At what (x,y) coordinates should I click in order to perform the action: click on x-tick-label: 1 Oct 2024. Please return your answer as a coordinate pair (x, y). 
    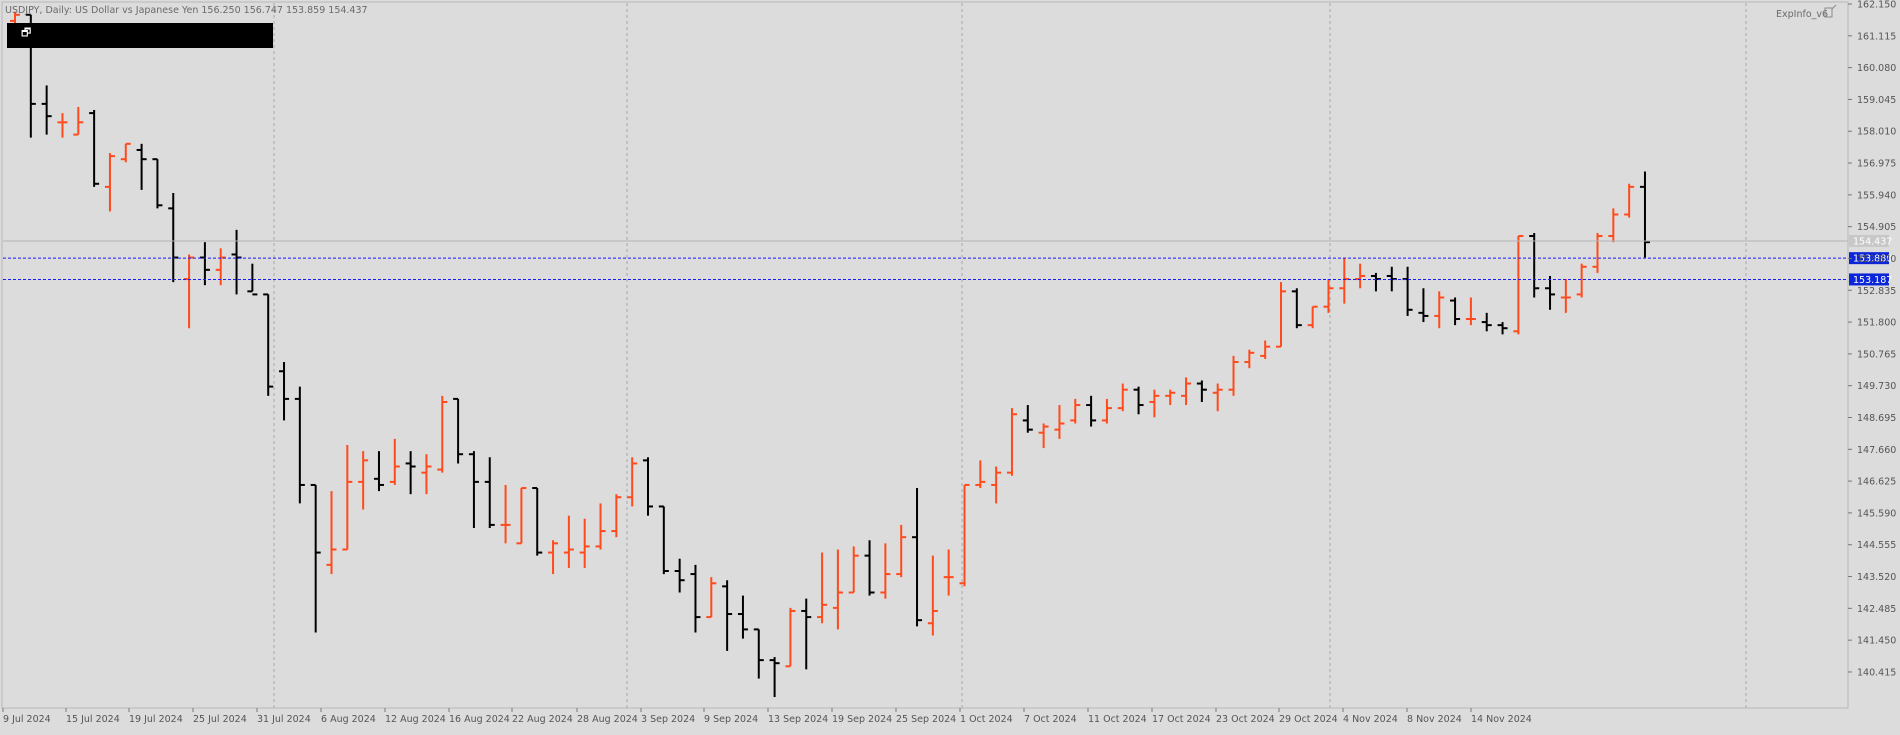
    Looking at the image, I should click on (986, 719).